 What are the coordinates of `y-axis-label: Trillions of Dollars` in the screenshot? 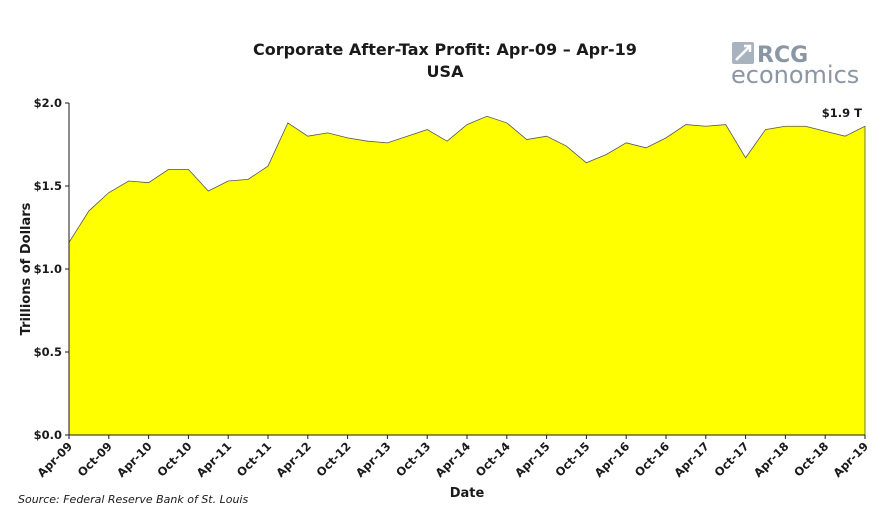 It's located at (26, 268).